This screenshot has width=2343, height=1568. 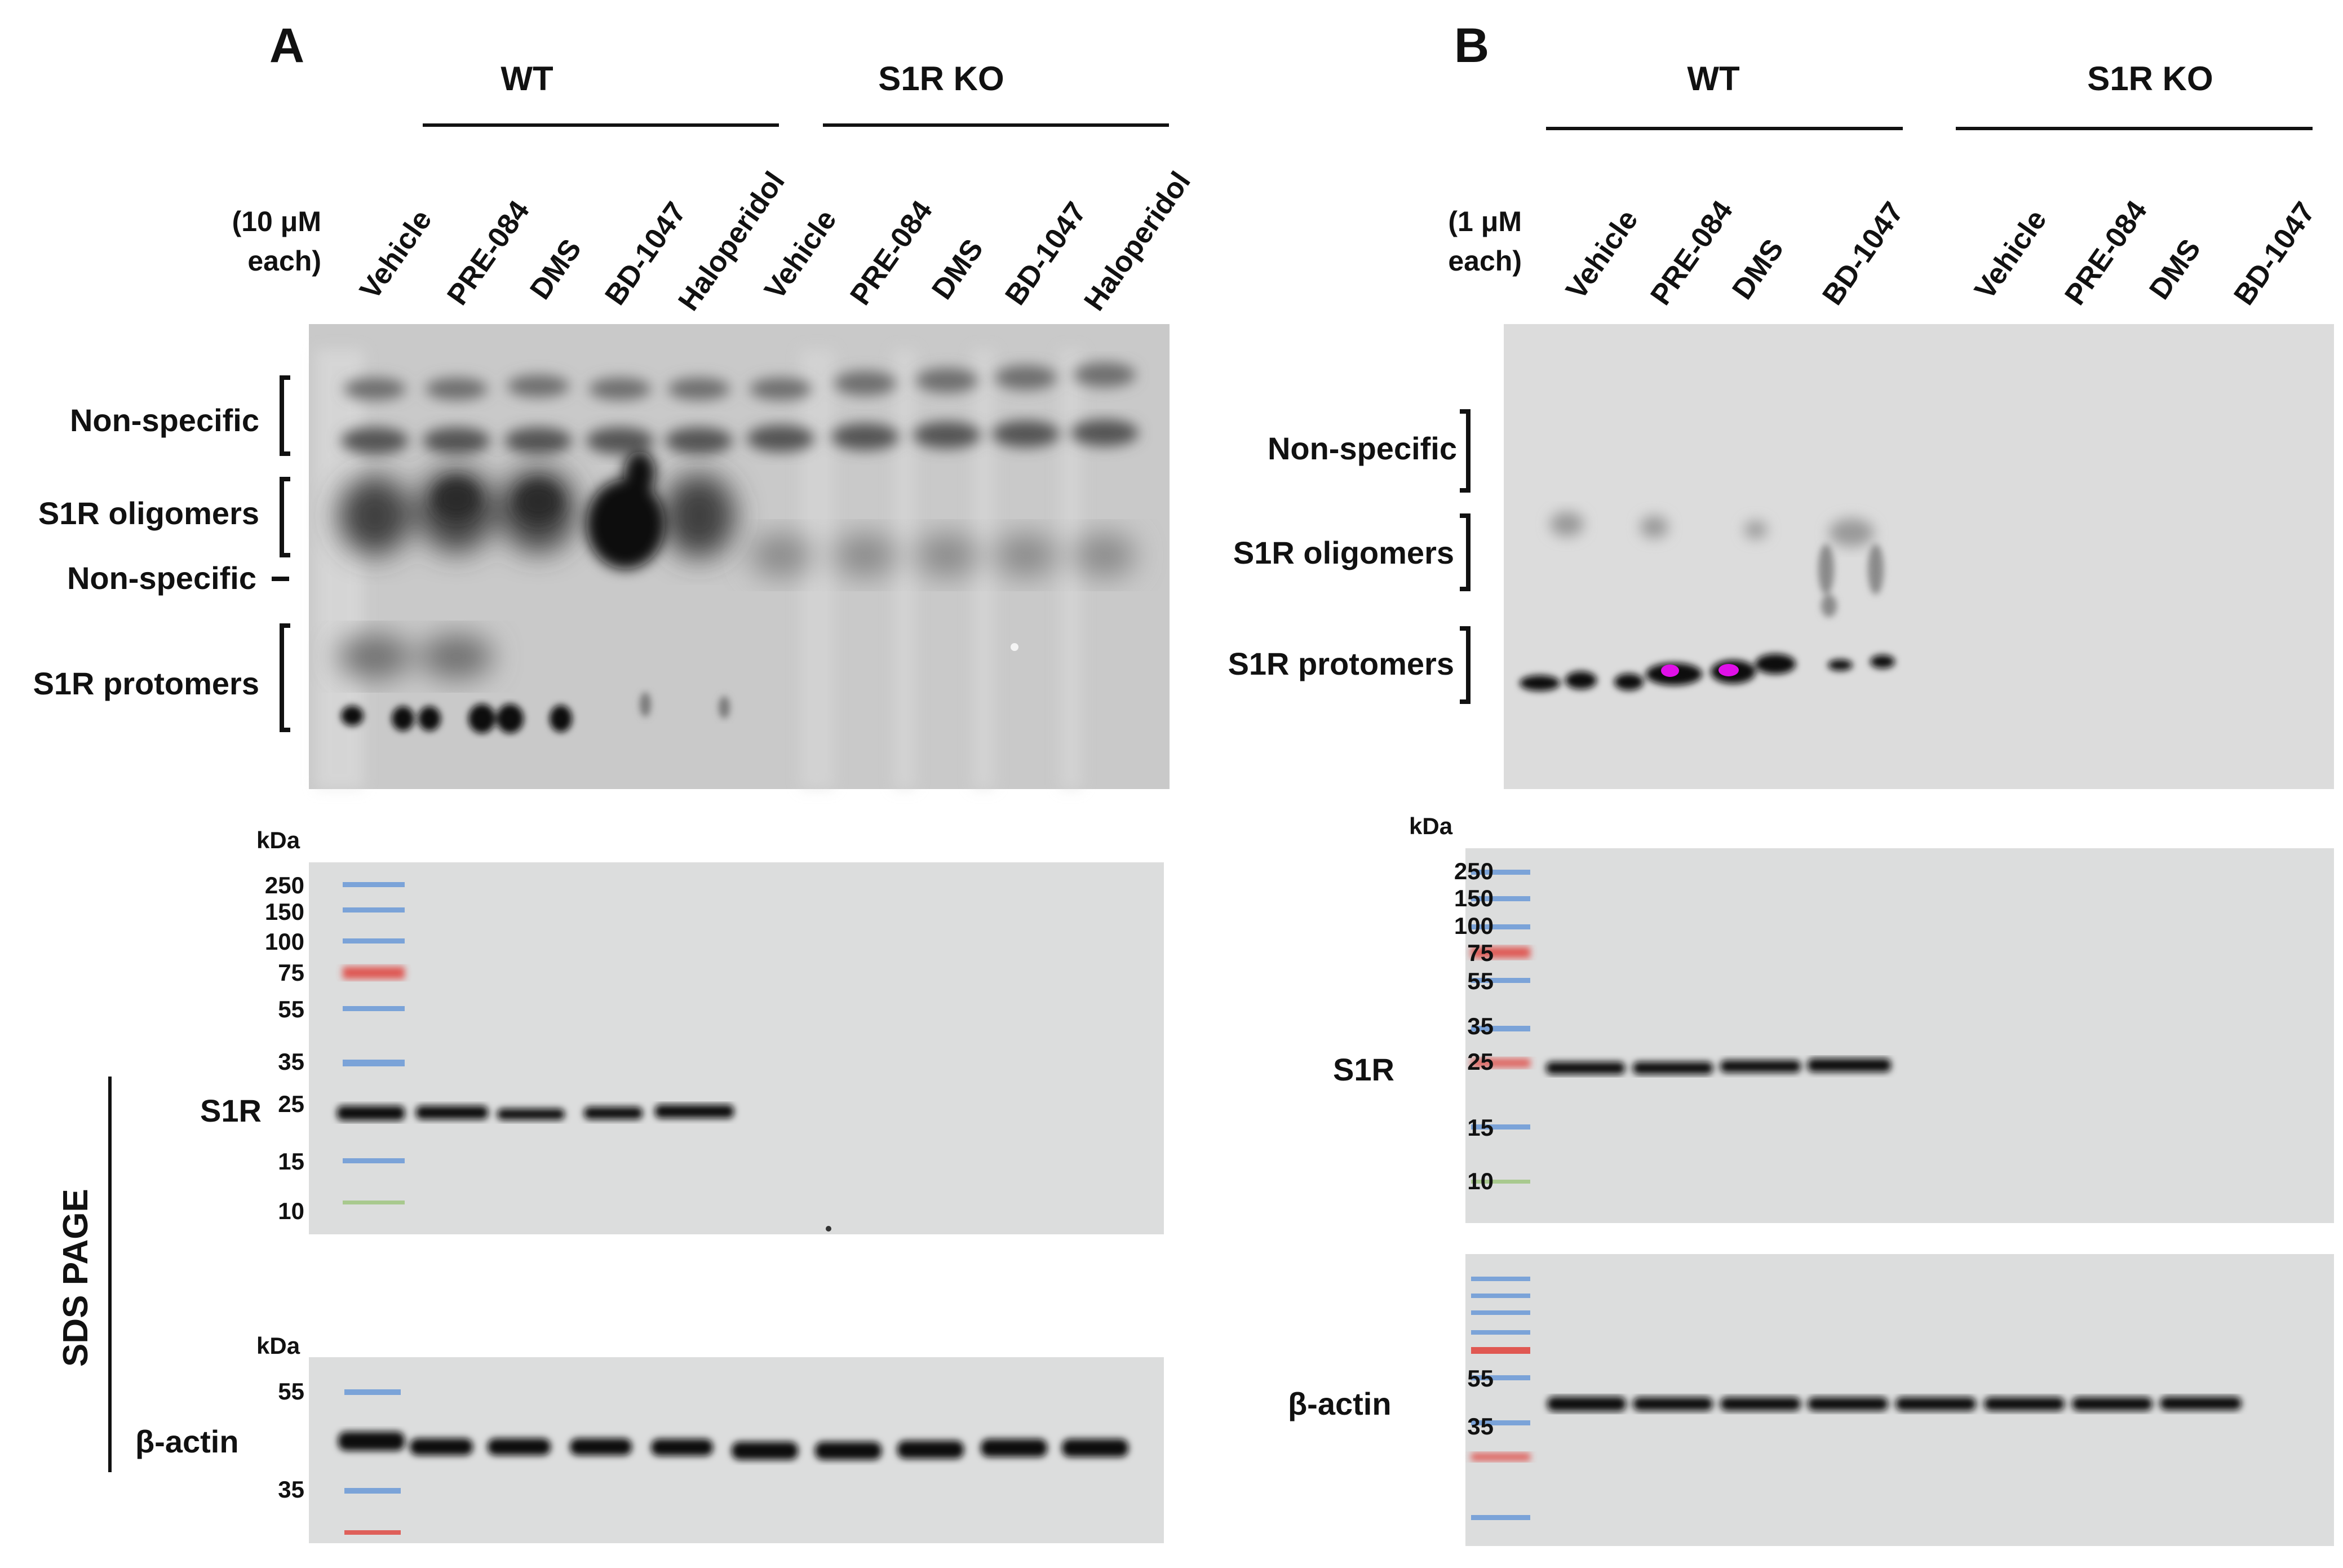 What do you see at coordinates (1480, 1426) in the screenshot?
I see `panel-b-actin-marker: 35` at bounding box center [1480, 1426].